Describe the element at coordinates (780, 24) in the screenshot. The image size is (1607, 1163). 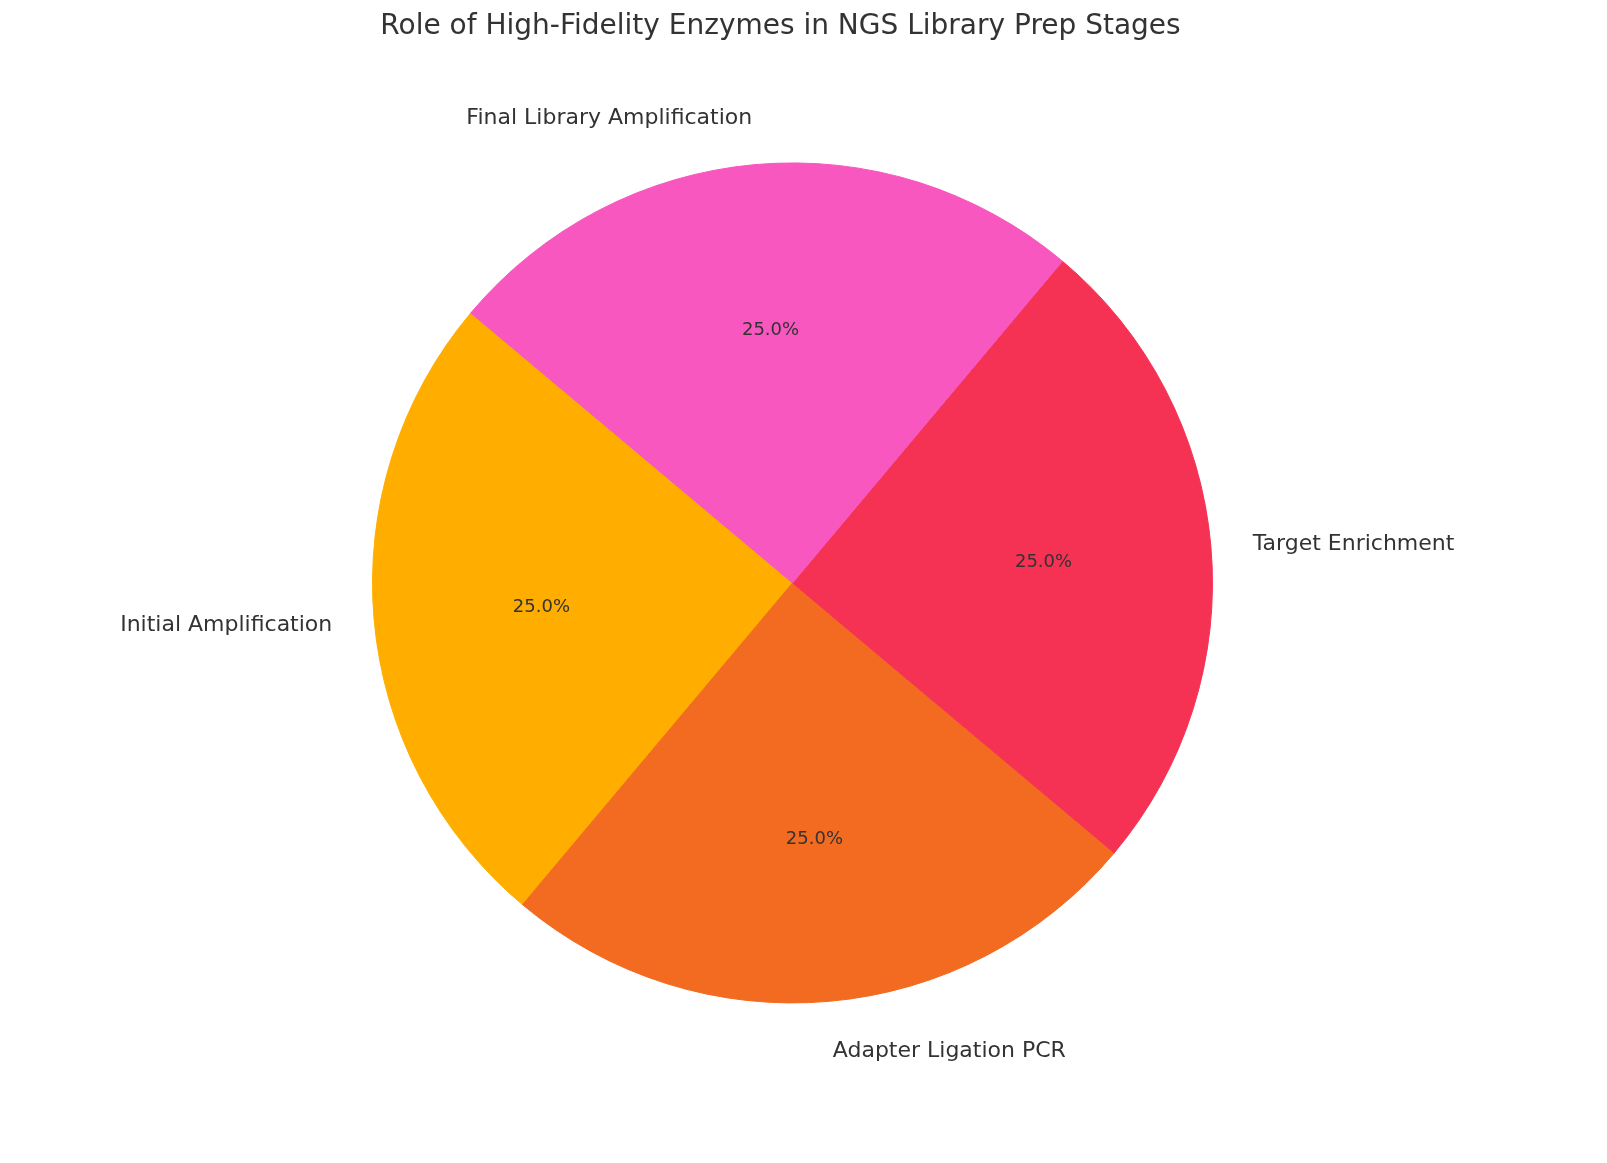
I see `chart-title: Role of High-Fidelity Enzymes in NGS Library Prep Stages` at that location.